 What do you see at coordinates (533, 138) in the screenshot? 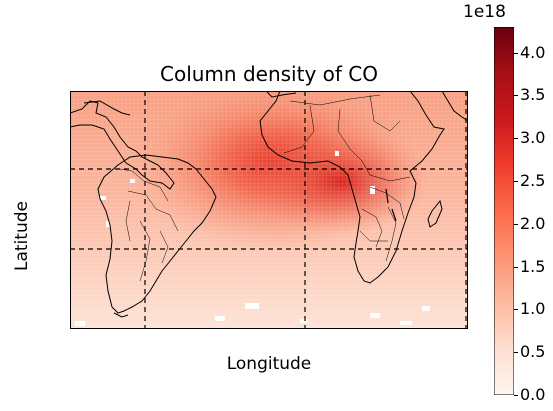
I see `colorbar-tick-label: 3.0` at bounding box center [533, 138].